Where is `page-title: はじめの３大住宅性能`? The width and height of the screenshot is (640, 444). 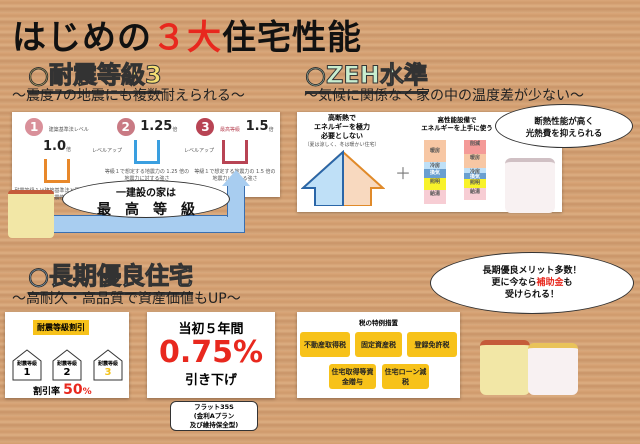 page-title: はじめの３大住宅性能 is located at coordinates (187, 38).